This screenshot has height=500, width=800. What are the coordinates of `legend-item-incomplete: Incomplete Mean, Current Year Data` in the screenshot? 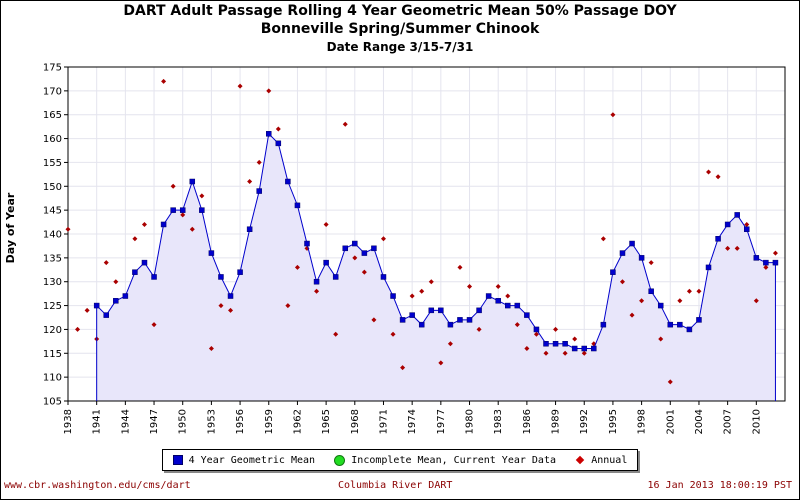 It's located at (445, 460).